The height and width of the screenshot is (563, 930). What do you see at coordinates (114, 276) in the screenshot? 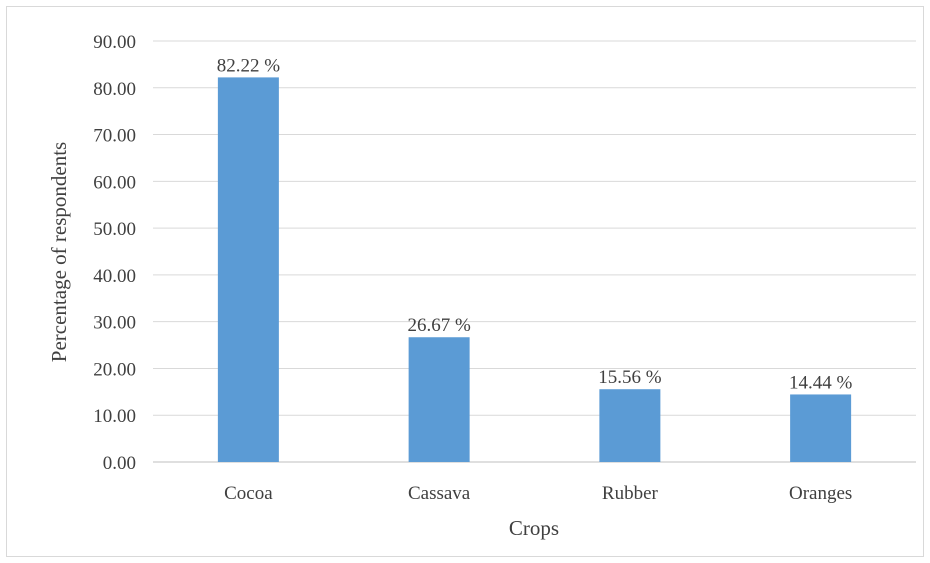
I see `y-tick-label: 40.00` at bounding box center [114, 276].